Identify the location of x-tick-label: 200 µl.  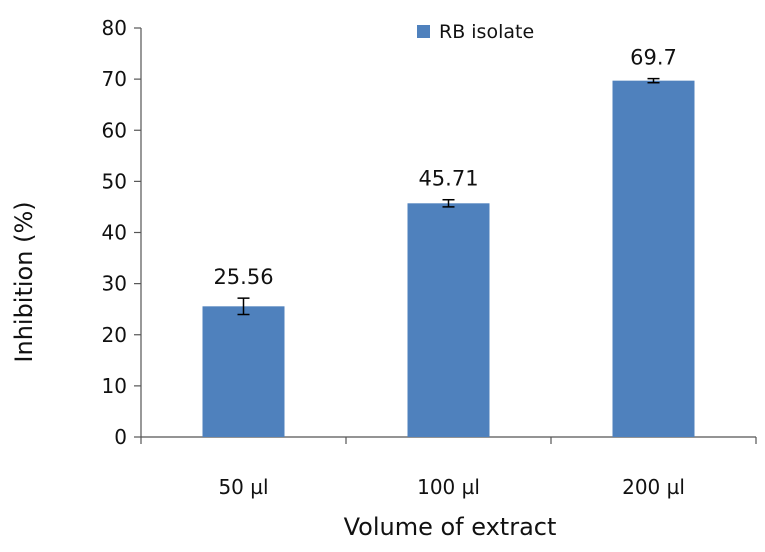
(653, 487).